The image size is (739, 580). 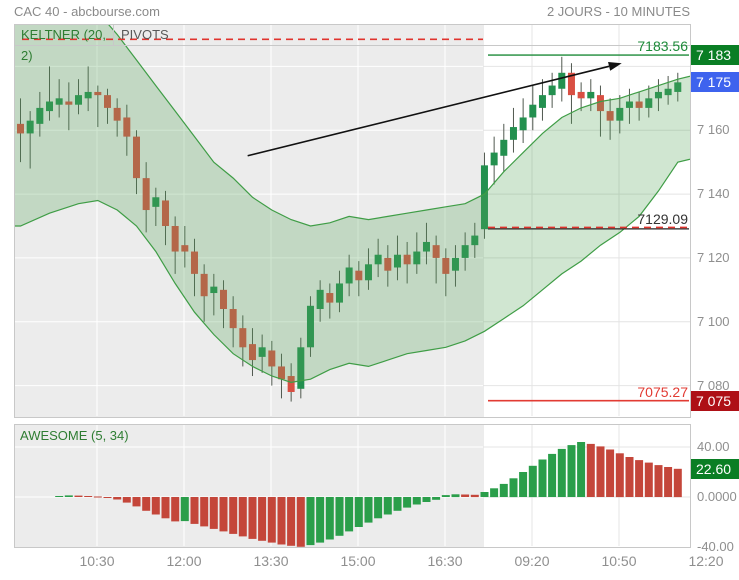 What do you see at coordinates (358, 561) in the screenshot?
I see `x-axis-label: 15:00` at bounding box center [358, 561].